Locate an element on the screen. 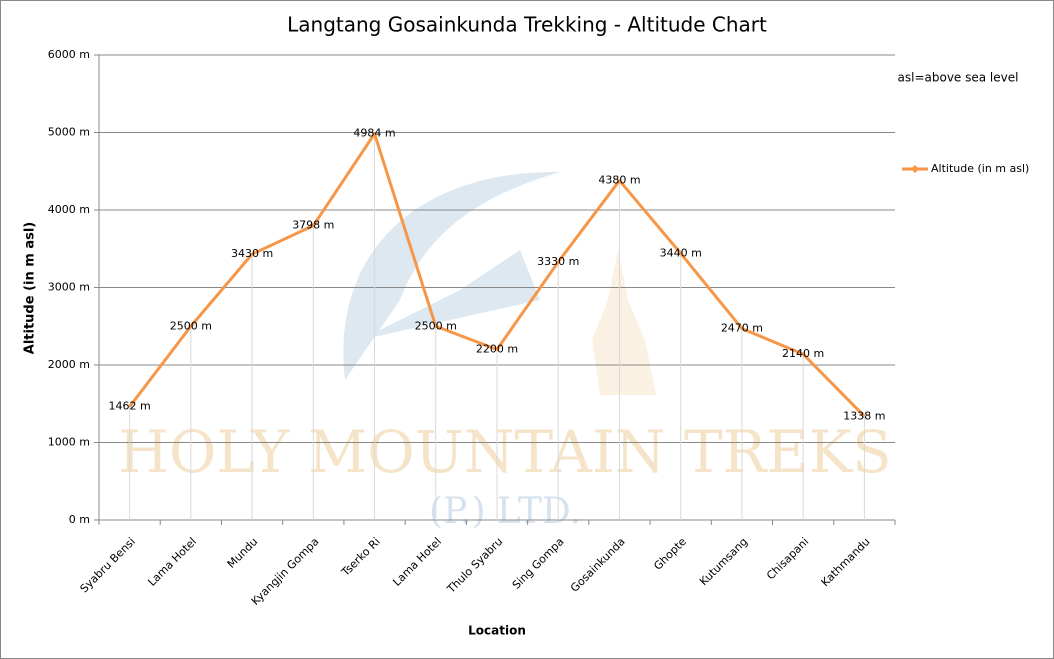 This screenshot has height=659, width=1054. legend-marker is located at coordinates (915, 169).